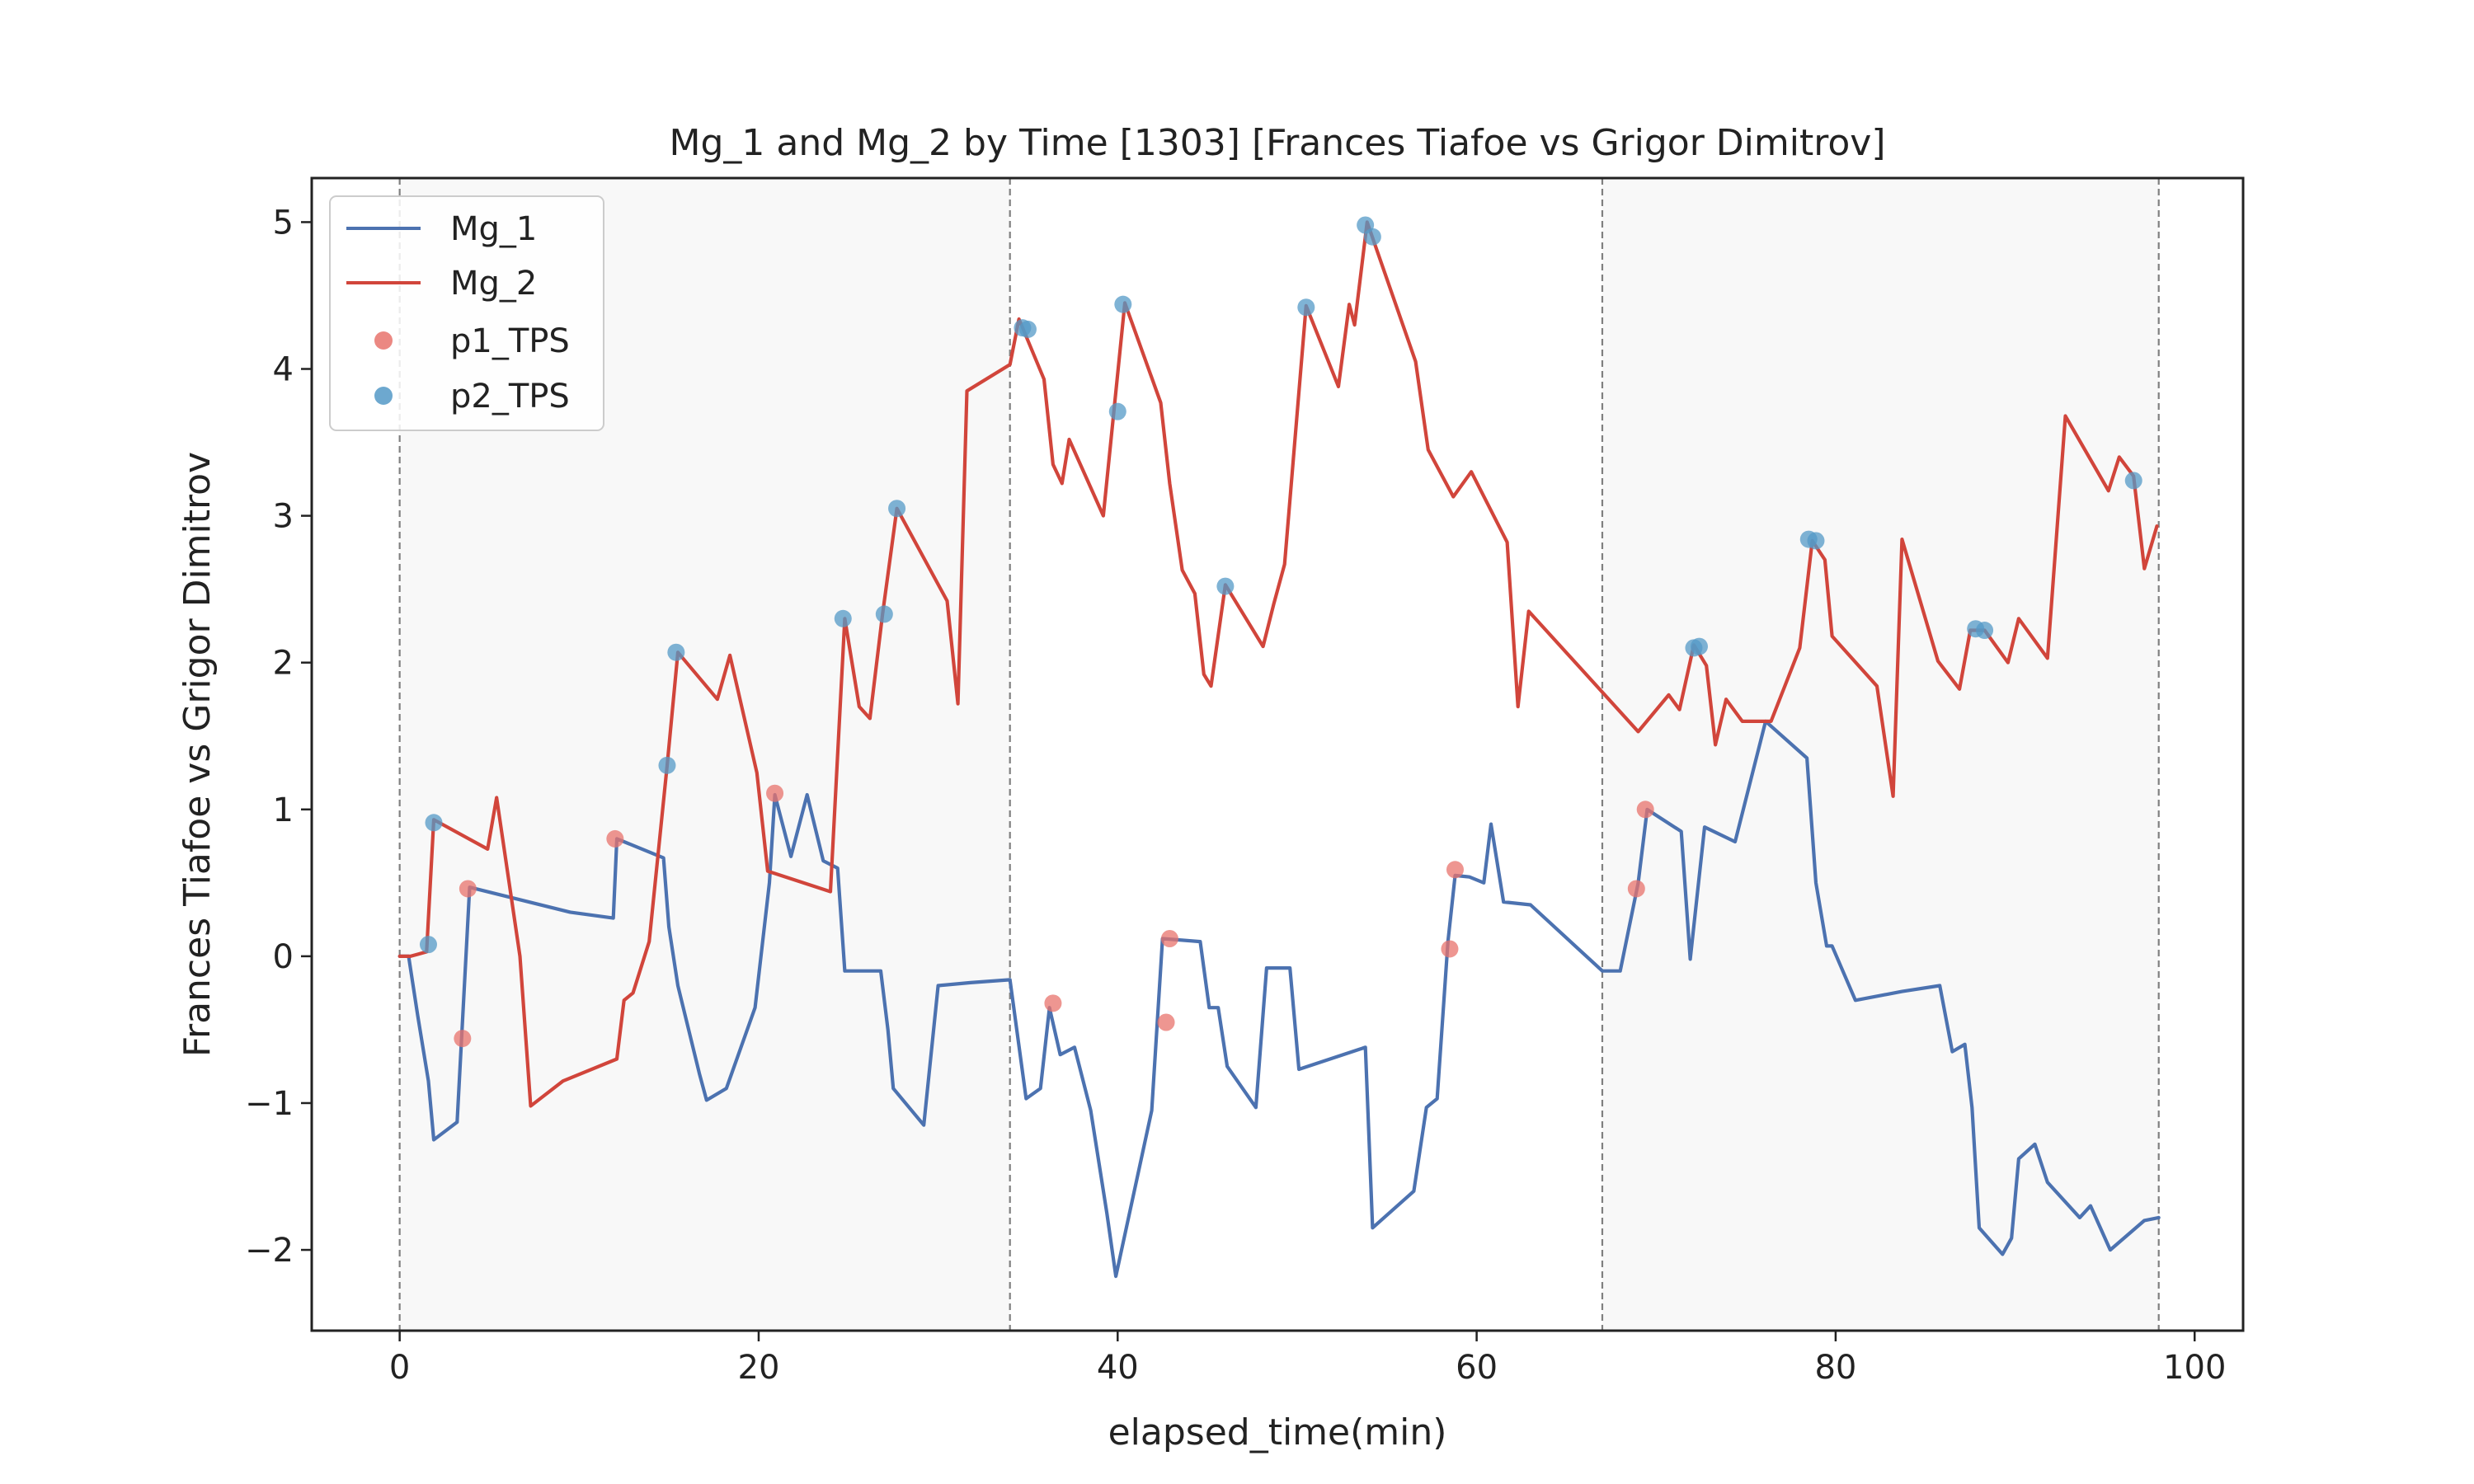 This screenshot has height=1484, width=2474. What do you see at coordinates (493, 284) in the screenshot?
I see `legend-label-mg2: Mg_2` at bounding box center [493, 284].